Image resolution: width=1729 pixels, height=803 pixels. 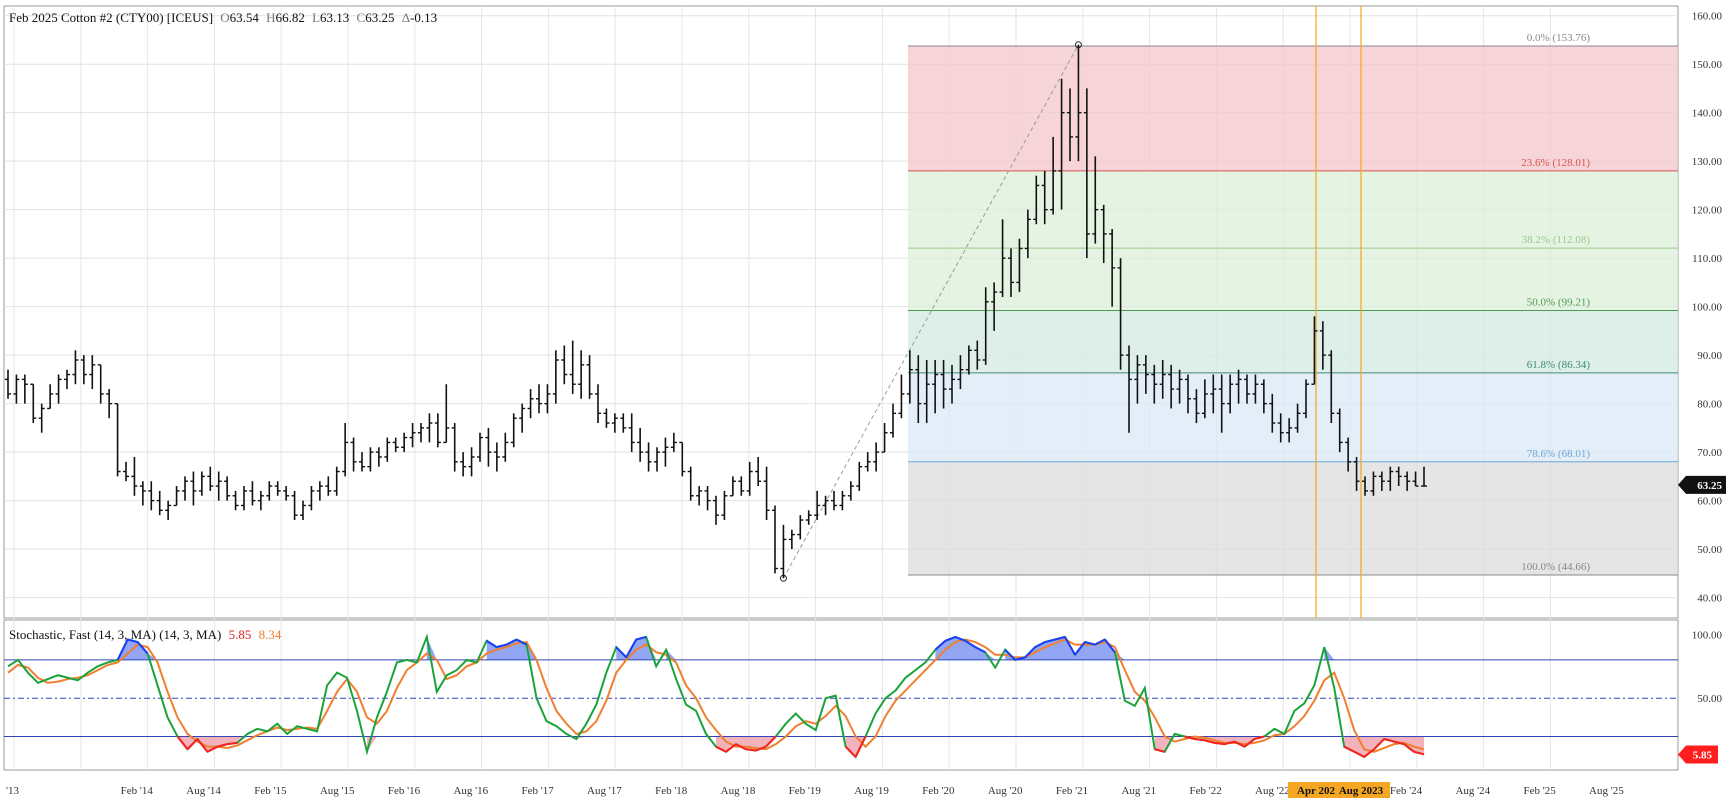 I want to click on time-tick-label: Feb '15, so click(x=270, y=791).